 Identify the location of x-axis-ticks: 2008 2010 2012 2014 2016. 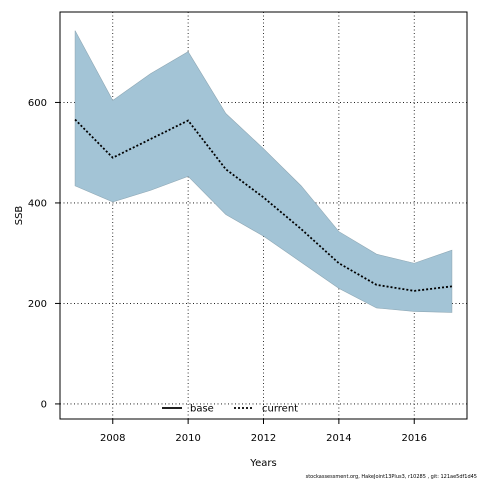
(263, 431).